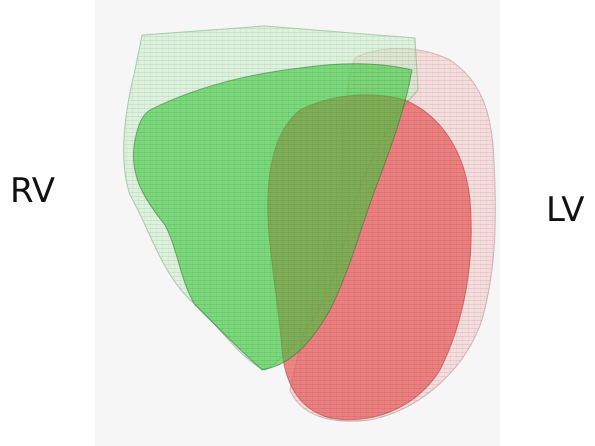  Describe the element at coordinates (33, 191) in the screenshot. I see `rv-label: RV` at that location.